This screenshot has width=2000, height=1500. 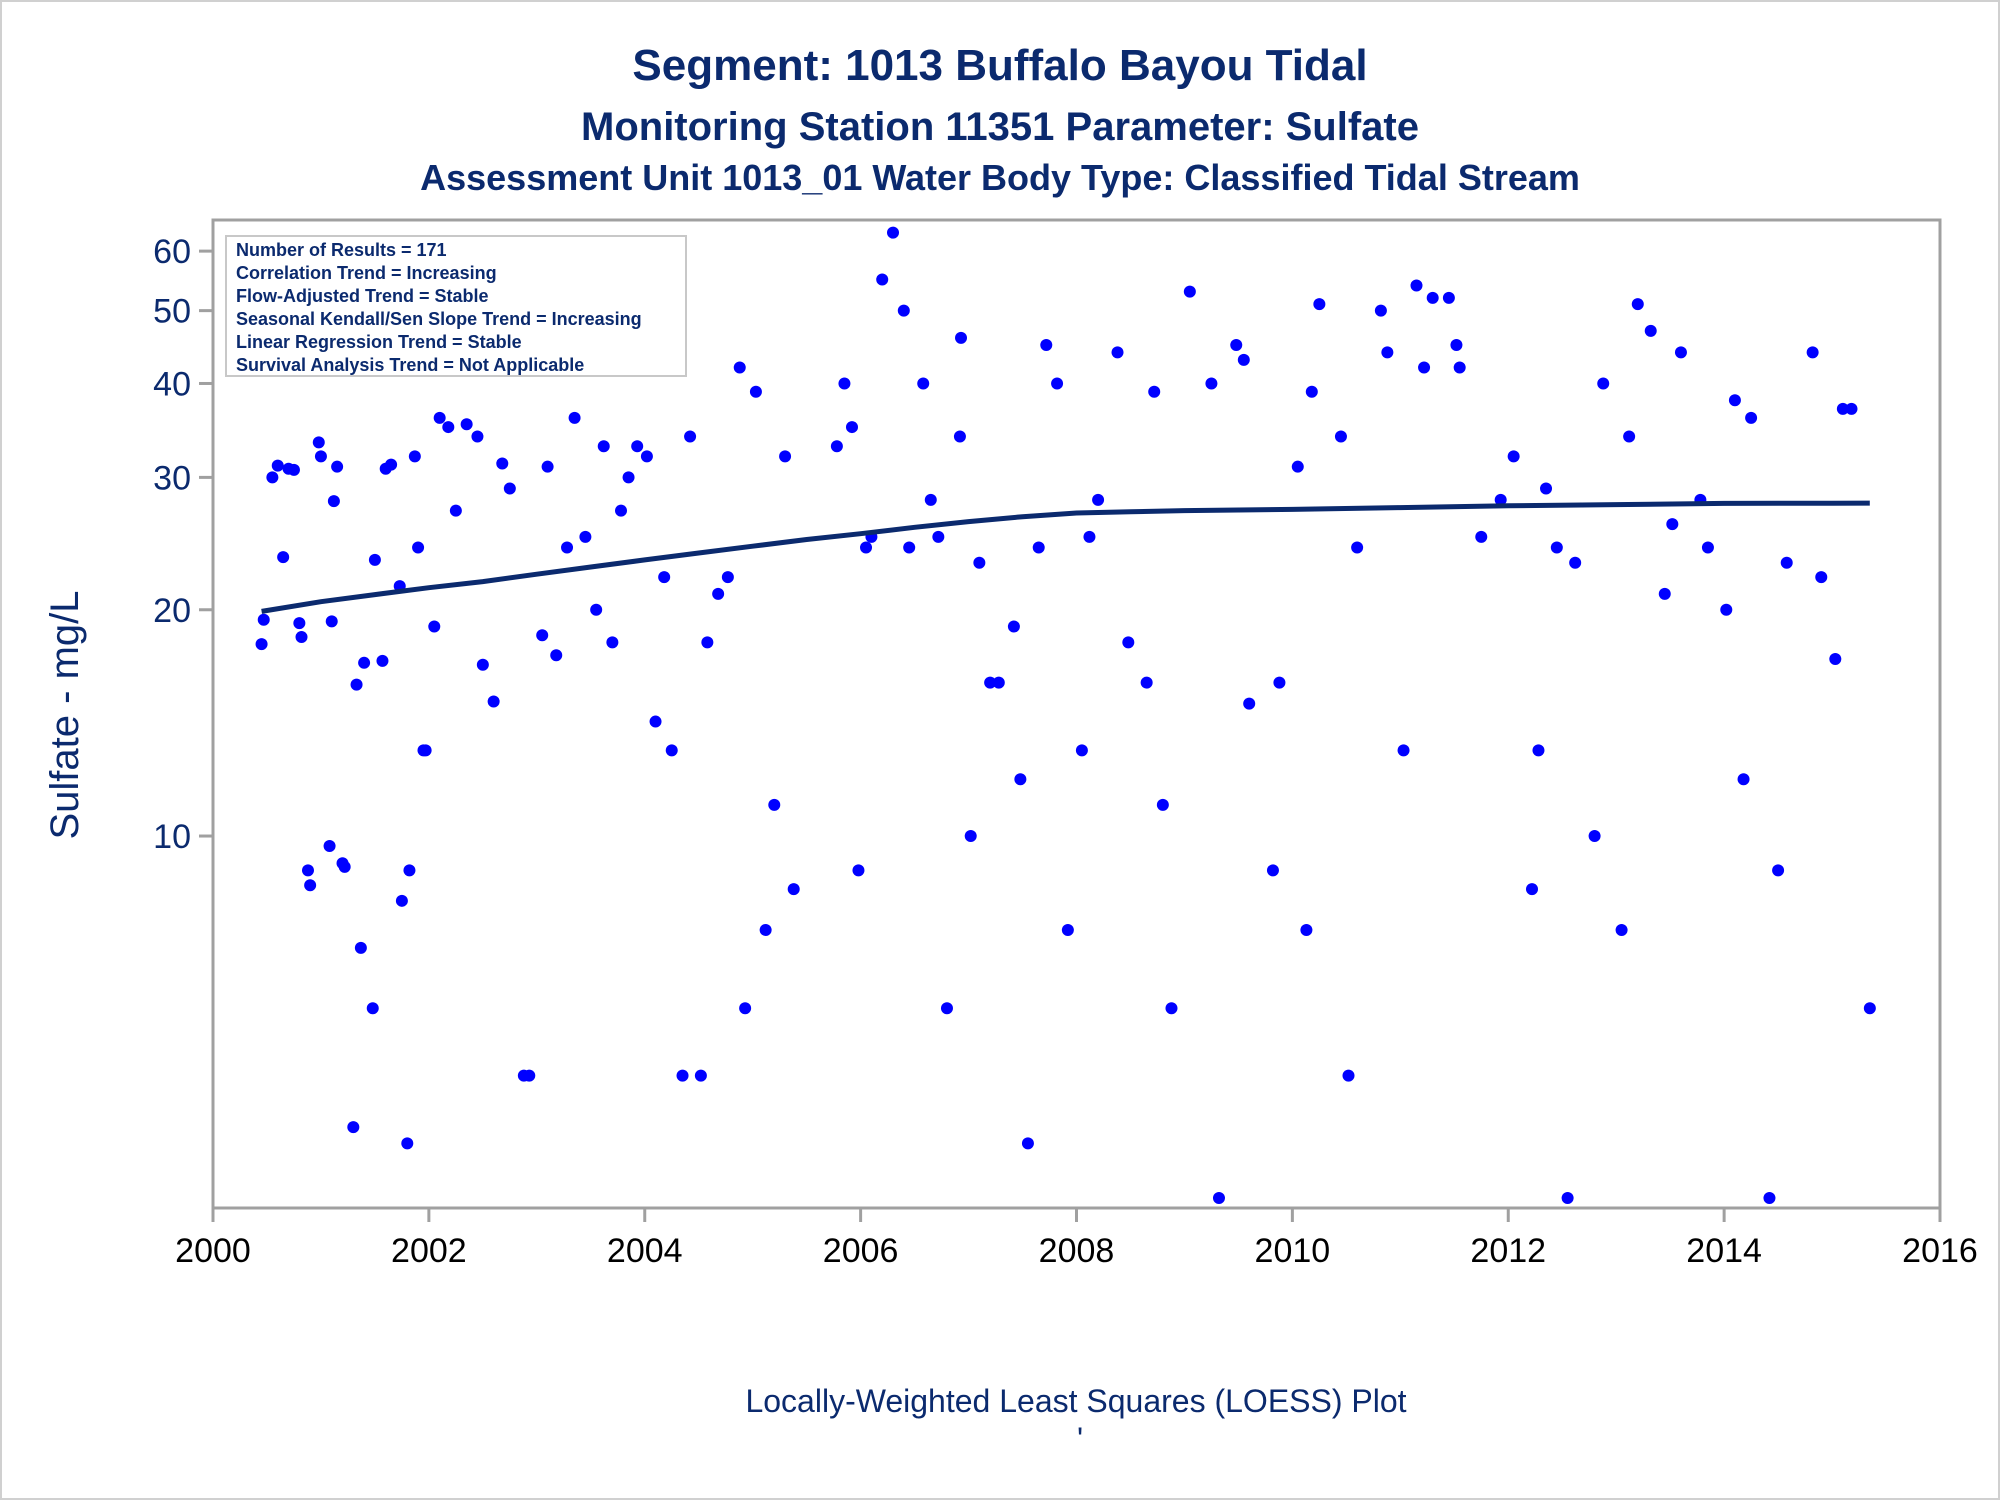 I want to click on x-tick-label: 2000, so click(x=213, y=1251).